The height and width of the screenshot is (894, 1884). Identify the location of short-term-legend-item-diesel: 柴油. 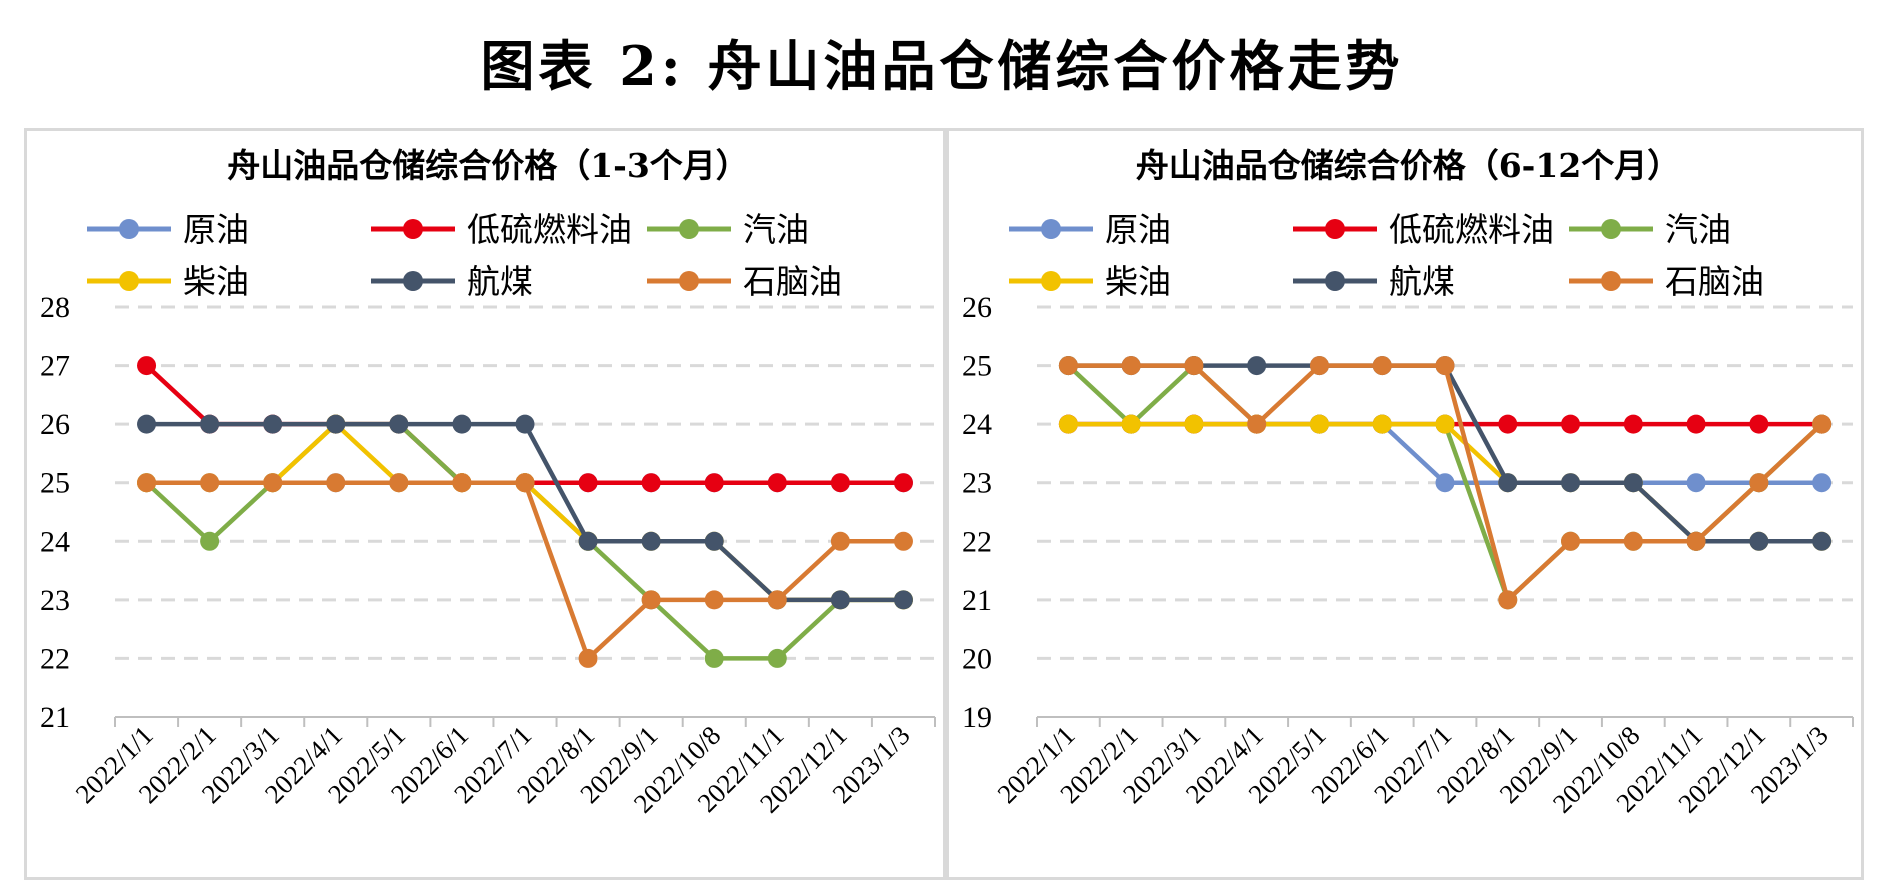
(168, 281).